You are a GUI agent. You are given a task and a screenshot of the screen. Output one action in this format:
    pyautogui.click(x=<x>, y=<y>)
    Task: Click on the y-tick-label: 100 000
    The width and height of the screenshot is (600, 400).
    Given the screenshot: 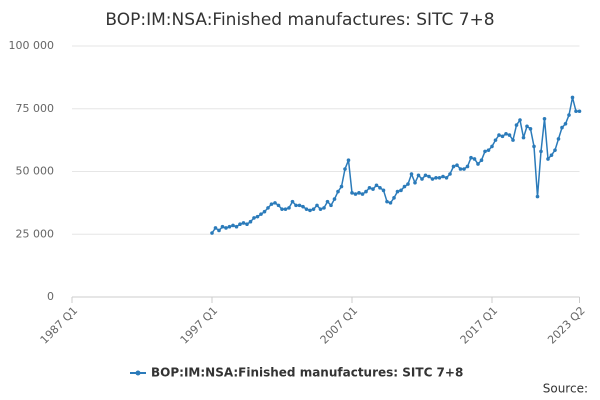 What is the action you would take?
    pyautogui.click(x=32, y=45)
    